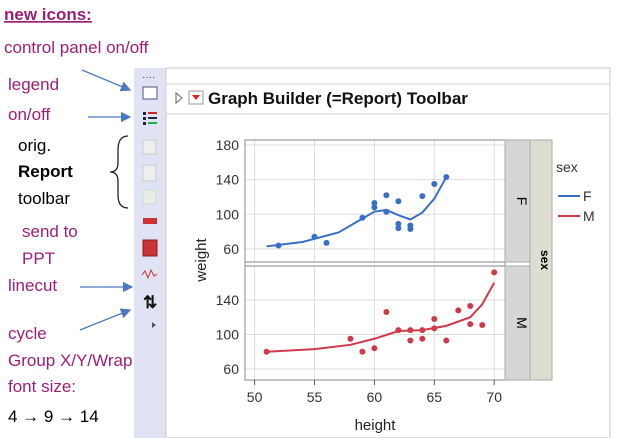 This screenshot has height=438, width=617. I want to click on annotation: toolbar, so click(44, 198).